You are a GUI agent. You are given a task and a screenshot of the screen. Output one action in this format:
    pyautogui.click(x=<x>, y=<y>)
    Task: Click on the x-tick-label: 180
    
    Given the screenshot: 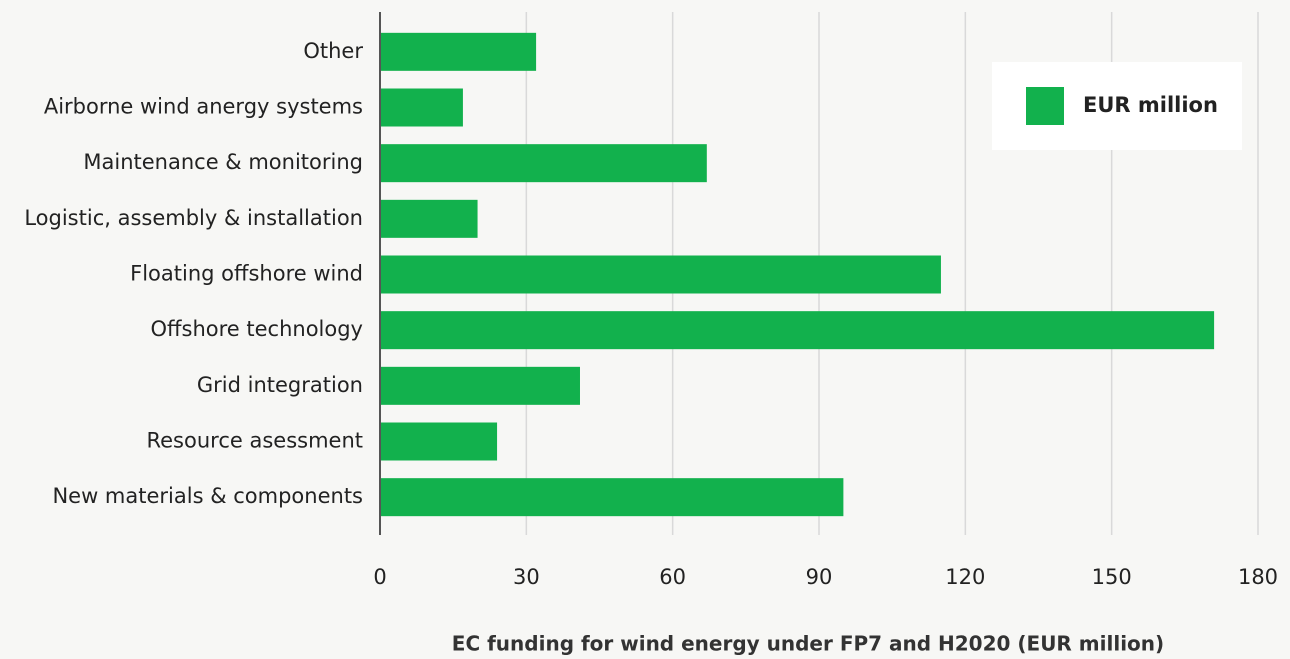 What is the action you would take?
    pyautogui.click(x=1258, y=577)
    